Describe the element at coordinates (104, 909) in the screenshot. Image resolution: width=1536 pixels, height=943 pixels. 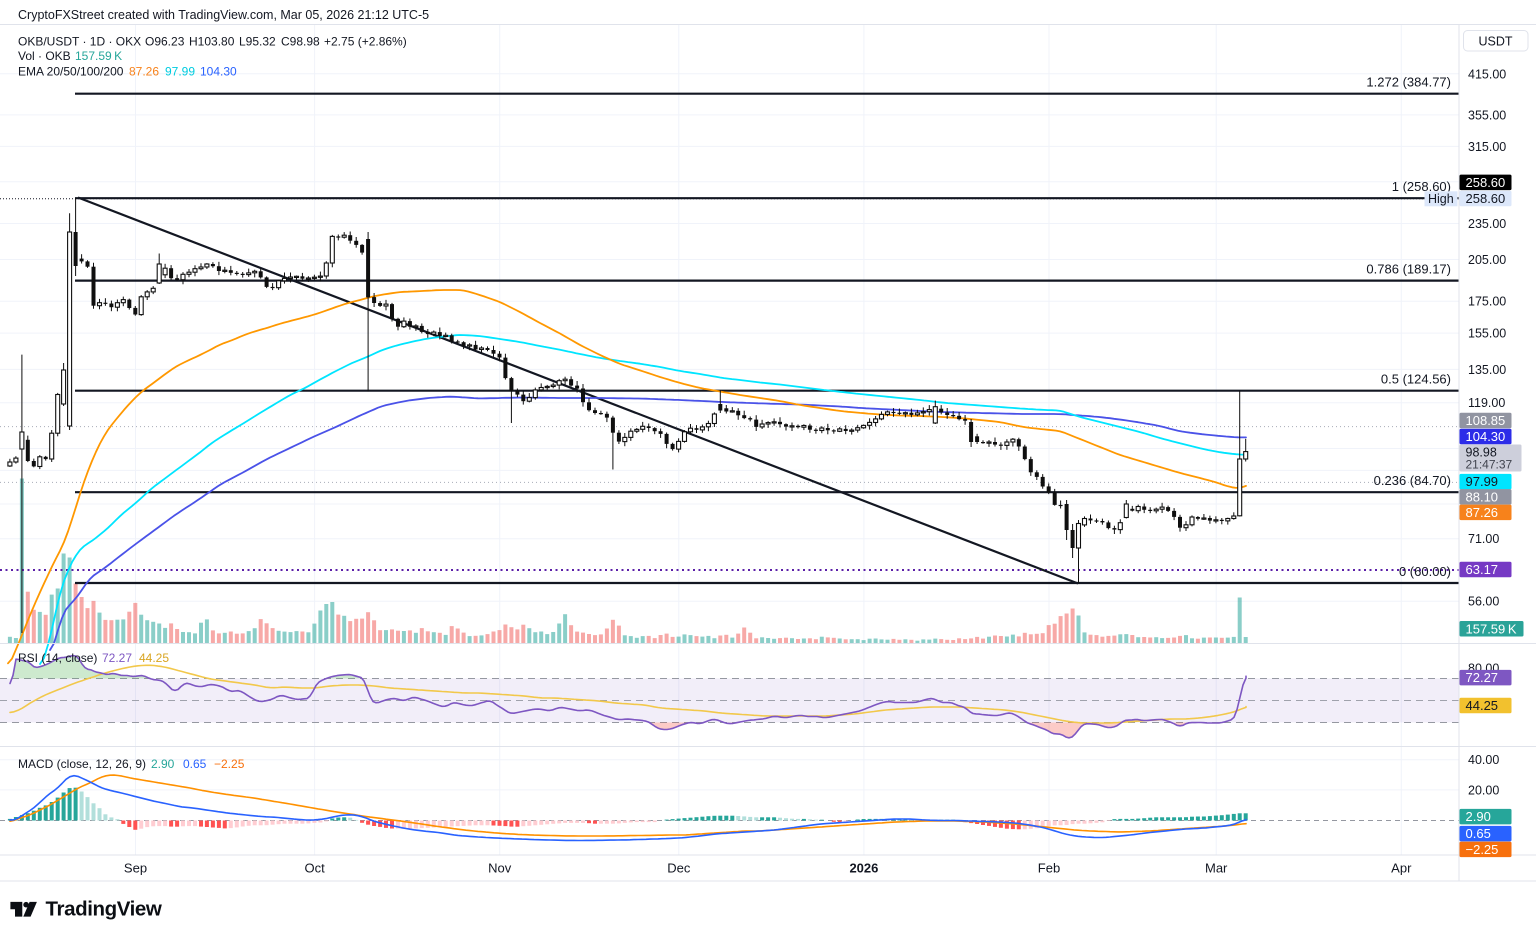
I see `svg-text: TradingView` at that location.